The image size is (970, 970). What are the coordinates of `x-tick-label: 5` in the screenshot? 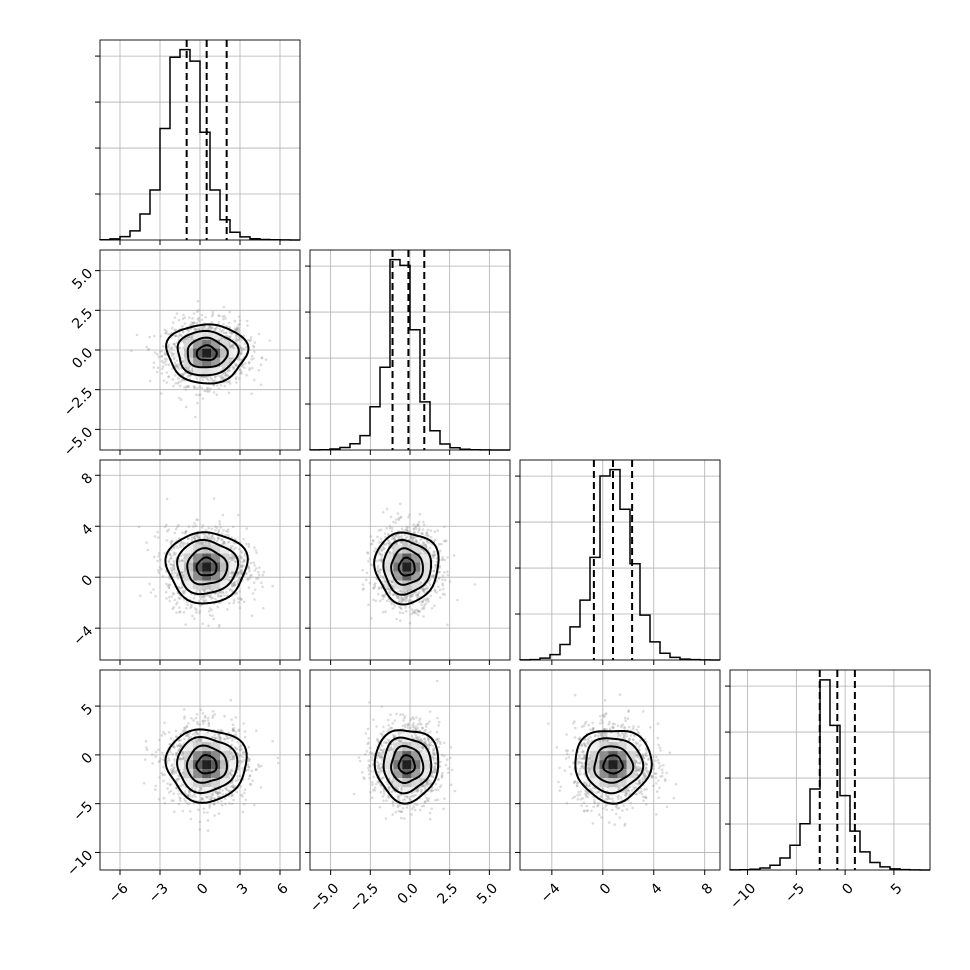 It's located at (897, 889).